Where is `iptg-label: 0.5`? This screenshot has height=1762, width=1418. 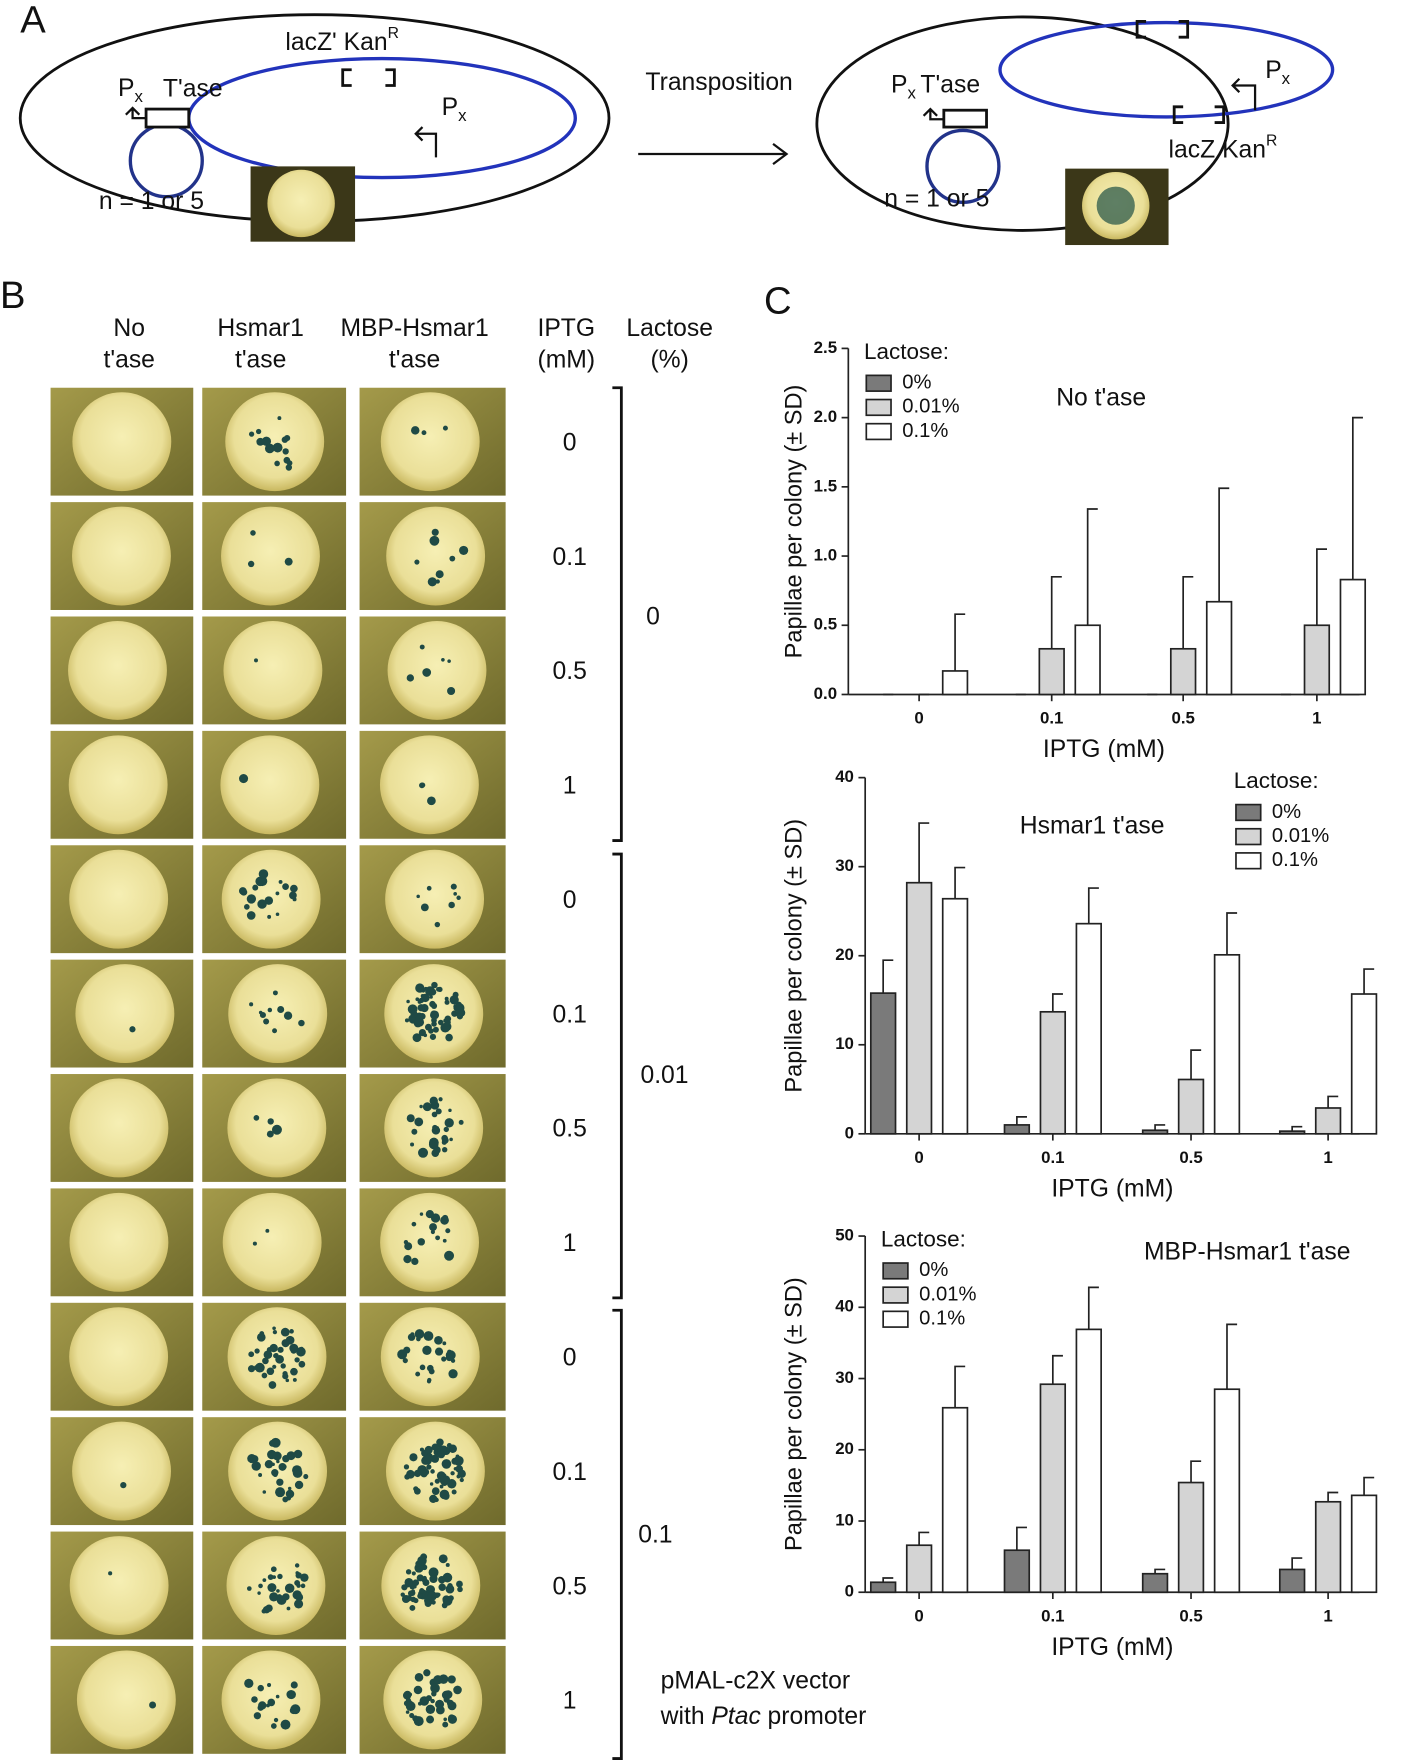
iptg-label: 0.5 is located at coordinates (570, 1586).